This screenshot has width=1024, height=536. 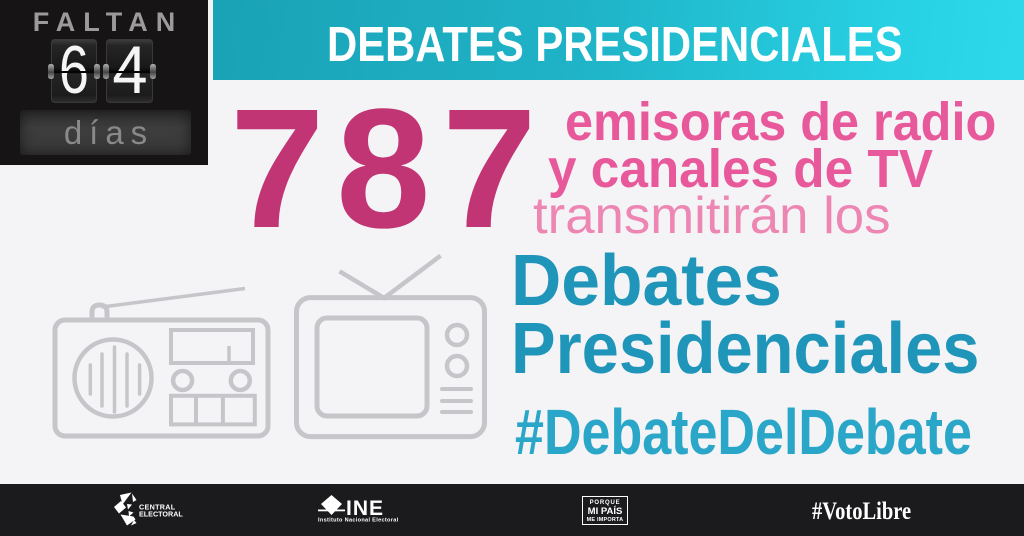 What do you see at coordinates (161, 514) in the screenshot?
I see `svg-text: ELECTORAL` at bounding box center [161, 514].